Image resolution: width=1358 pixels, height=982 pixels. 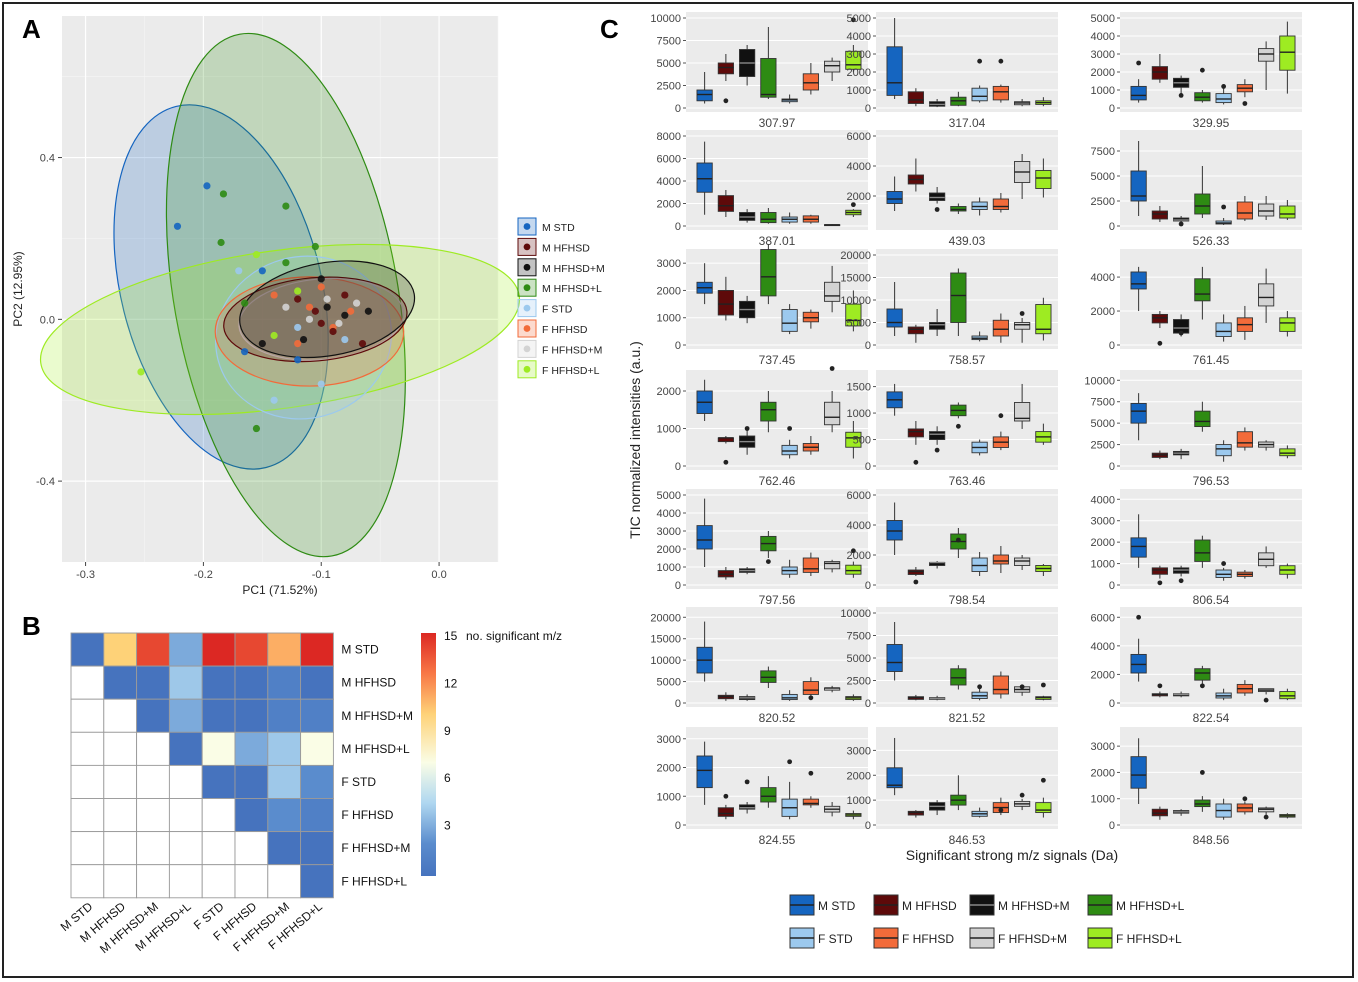 I want to click on facet-label: 798.54, so click(x=967, y=600).